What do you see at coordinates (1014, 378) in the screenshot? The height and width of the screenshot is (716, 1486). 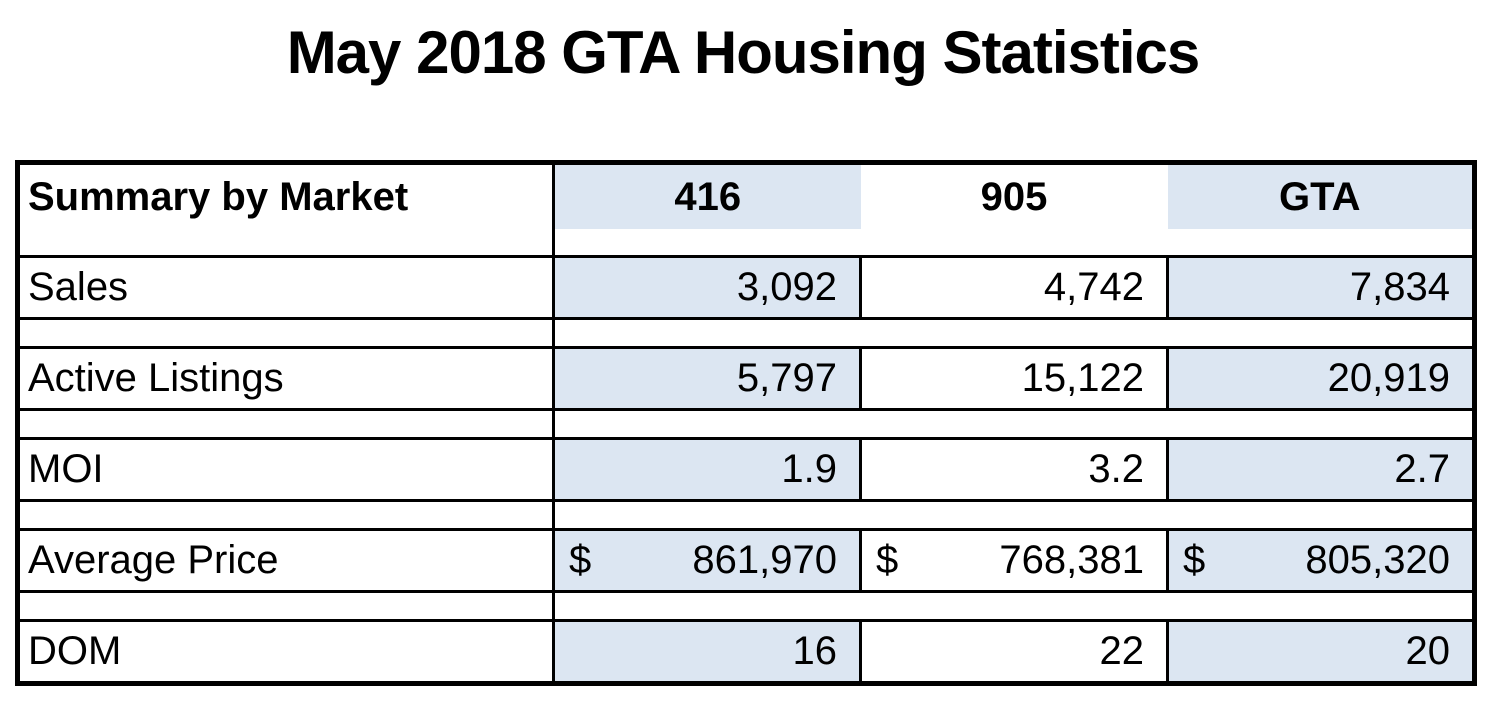 I see `cell-active-listings-905: 15,122` at bounding box center [1014, 378].